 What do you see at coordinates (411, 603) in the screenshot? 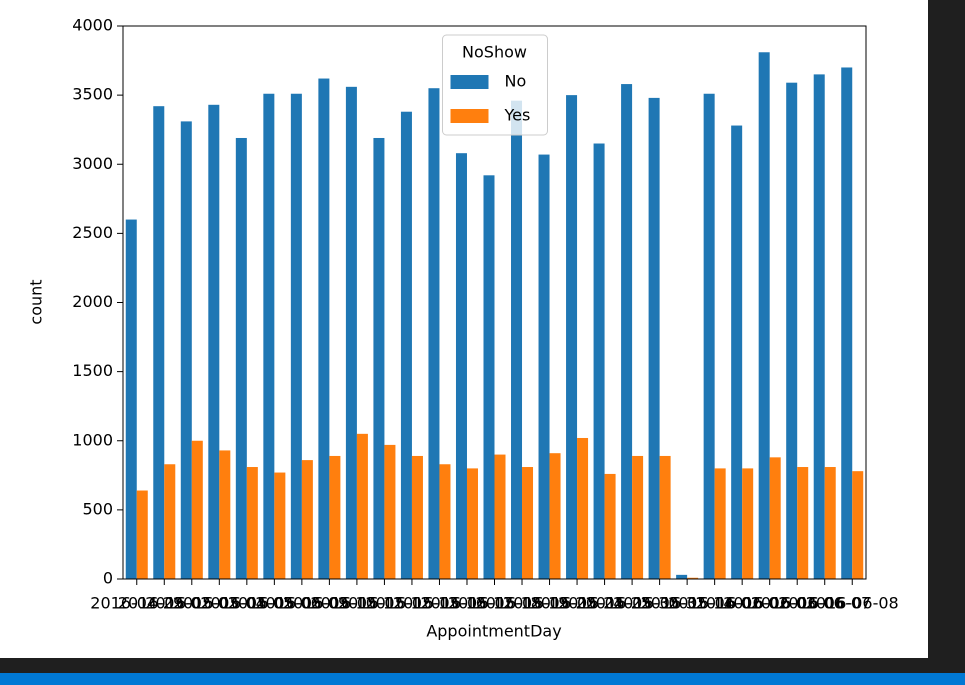
I see `x-tick-label: 2016-05-13` at bounding box center [411, 603].